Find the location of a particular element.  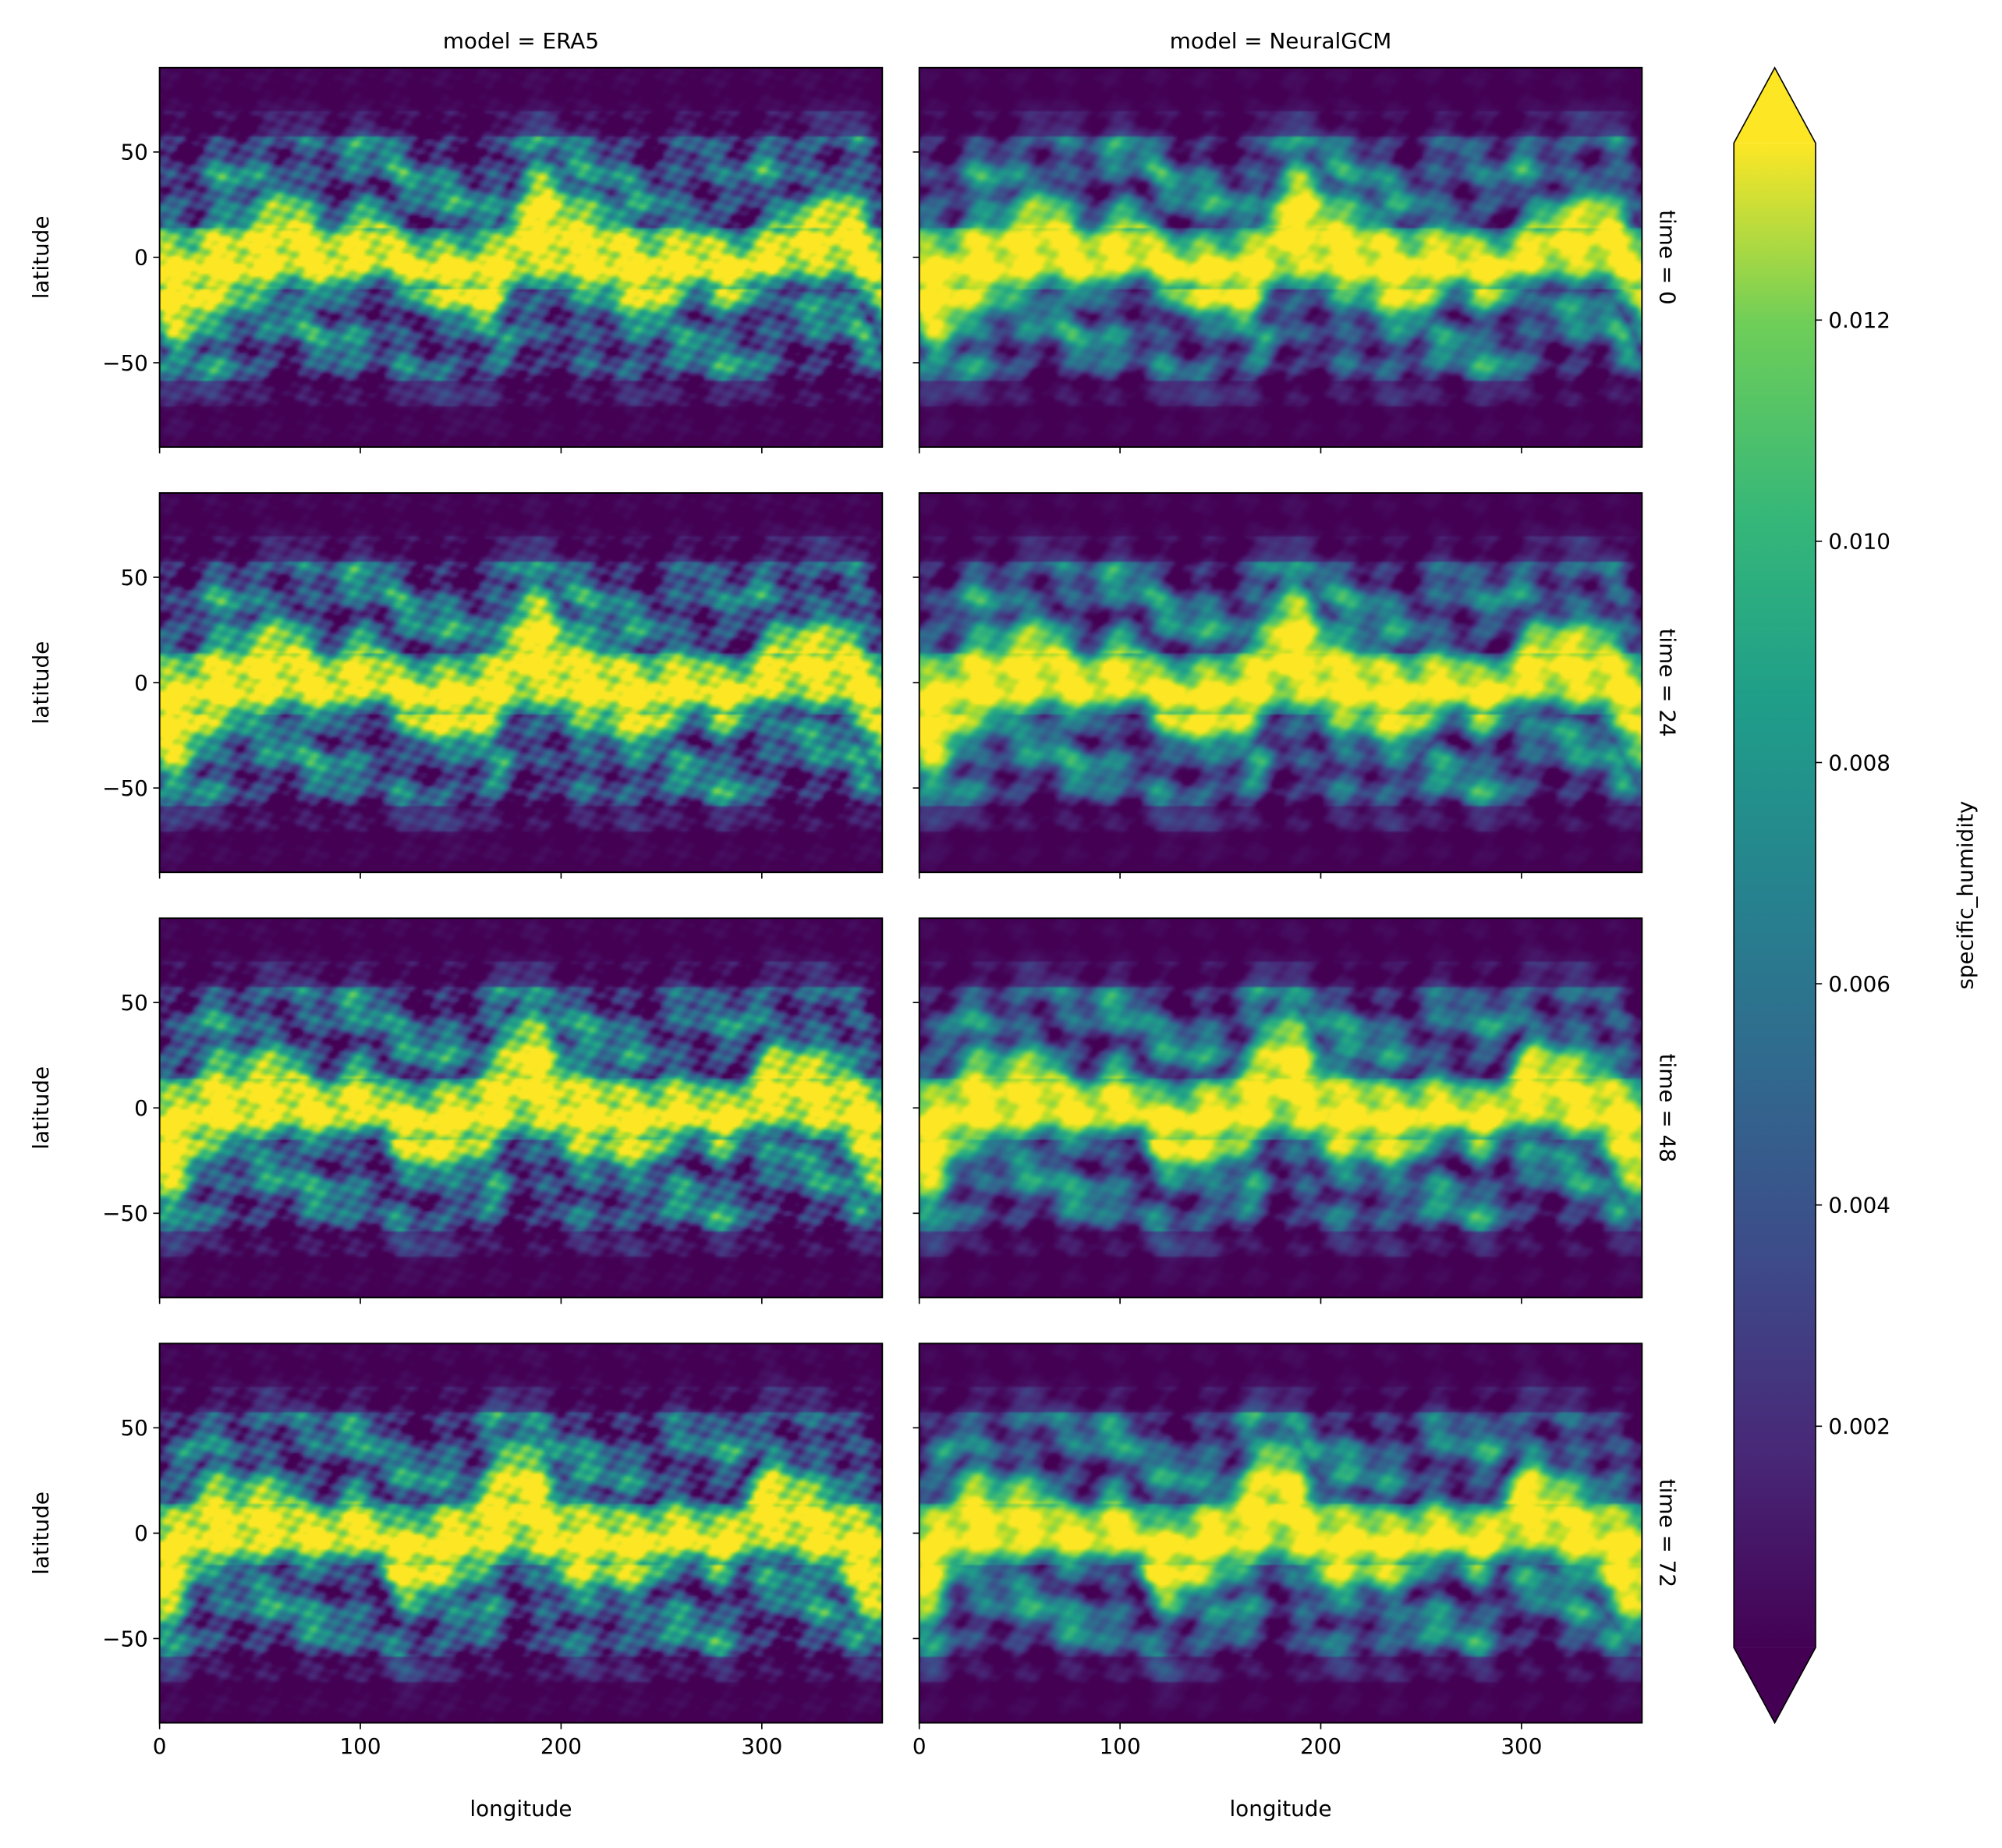

heatmap-panel-r0-c1 is located at coordinates (1277, 260).